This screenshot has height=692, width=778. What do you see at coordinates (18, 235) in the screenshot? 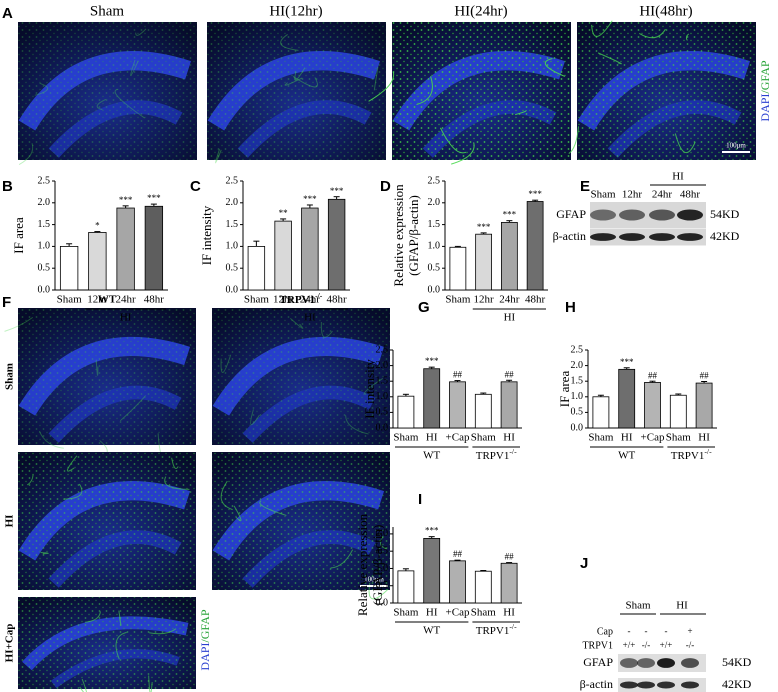
I see `y-axis-label: IF area` at bounding box center [18, 235].